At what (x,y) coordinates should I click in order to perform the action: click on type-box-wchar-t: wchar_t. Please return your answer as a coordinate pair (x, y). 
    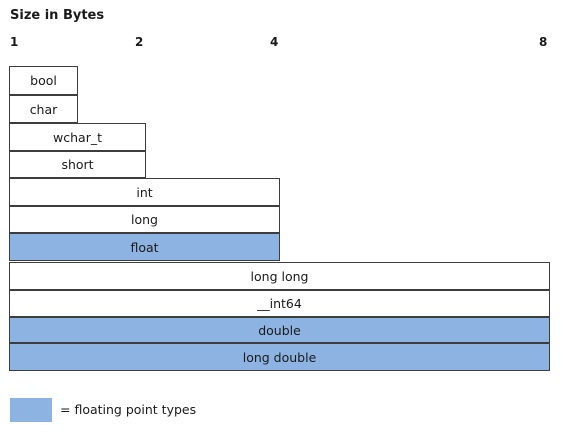
    Looking at the image, I should click on (77, 137).